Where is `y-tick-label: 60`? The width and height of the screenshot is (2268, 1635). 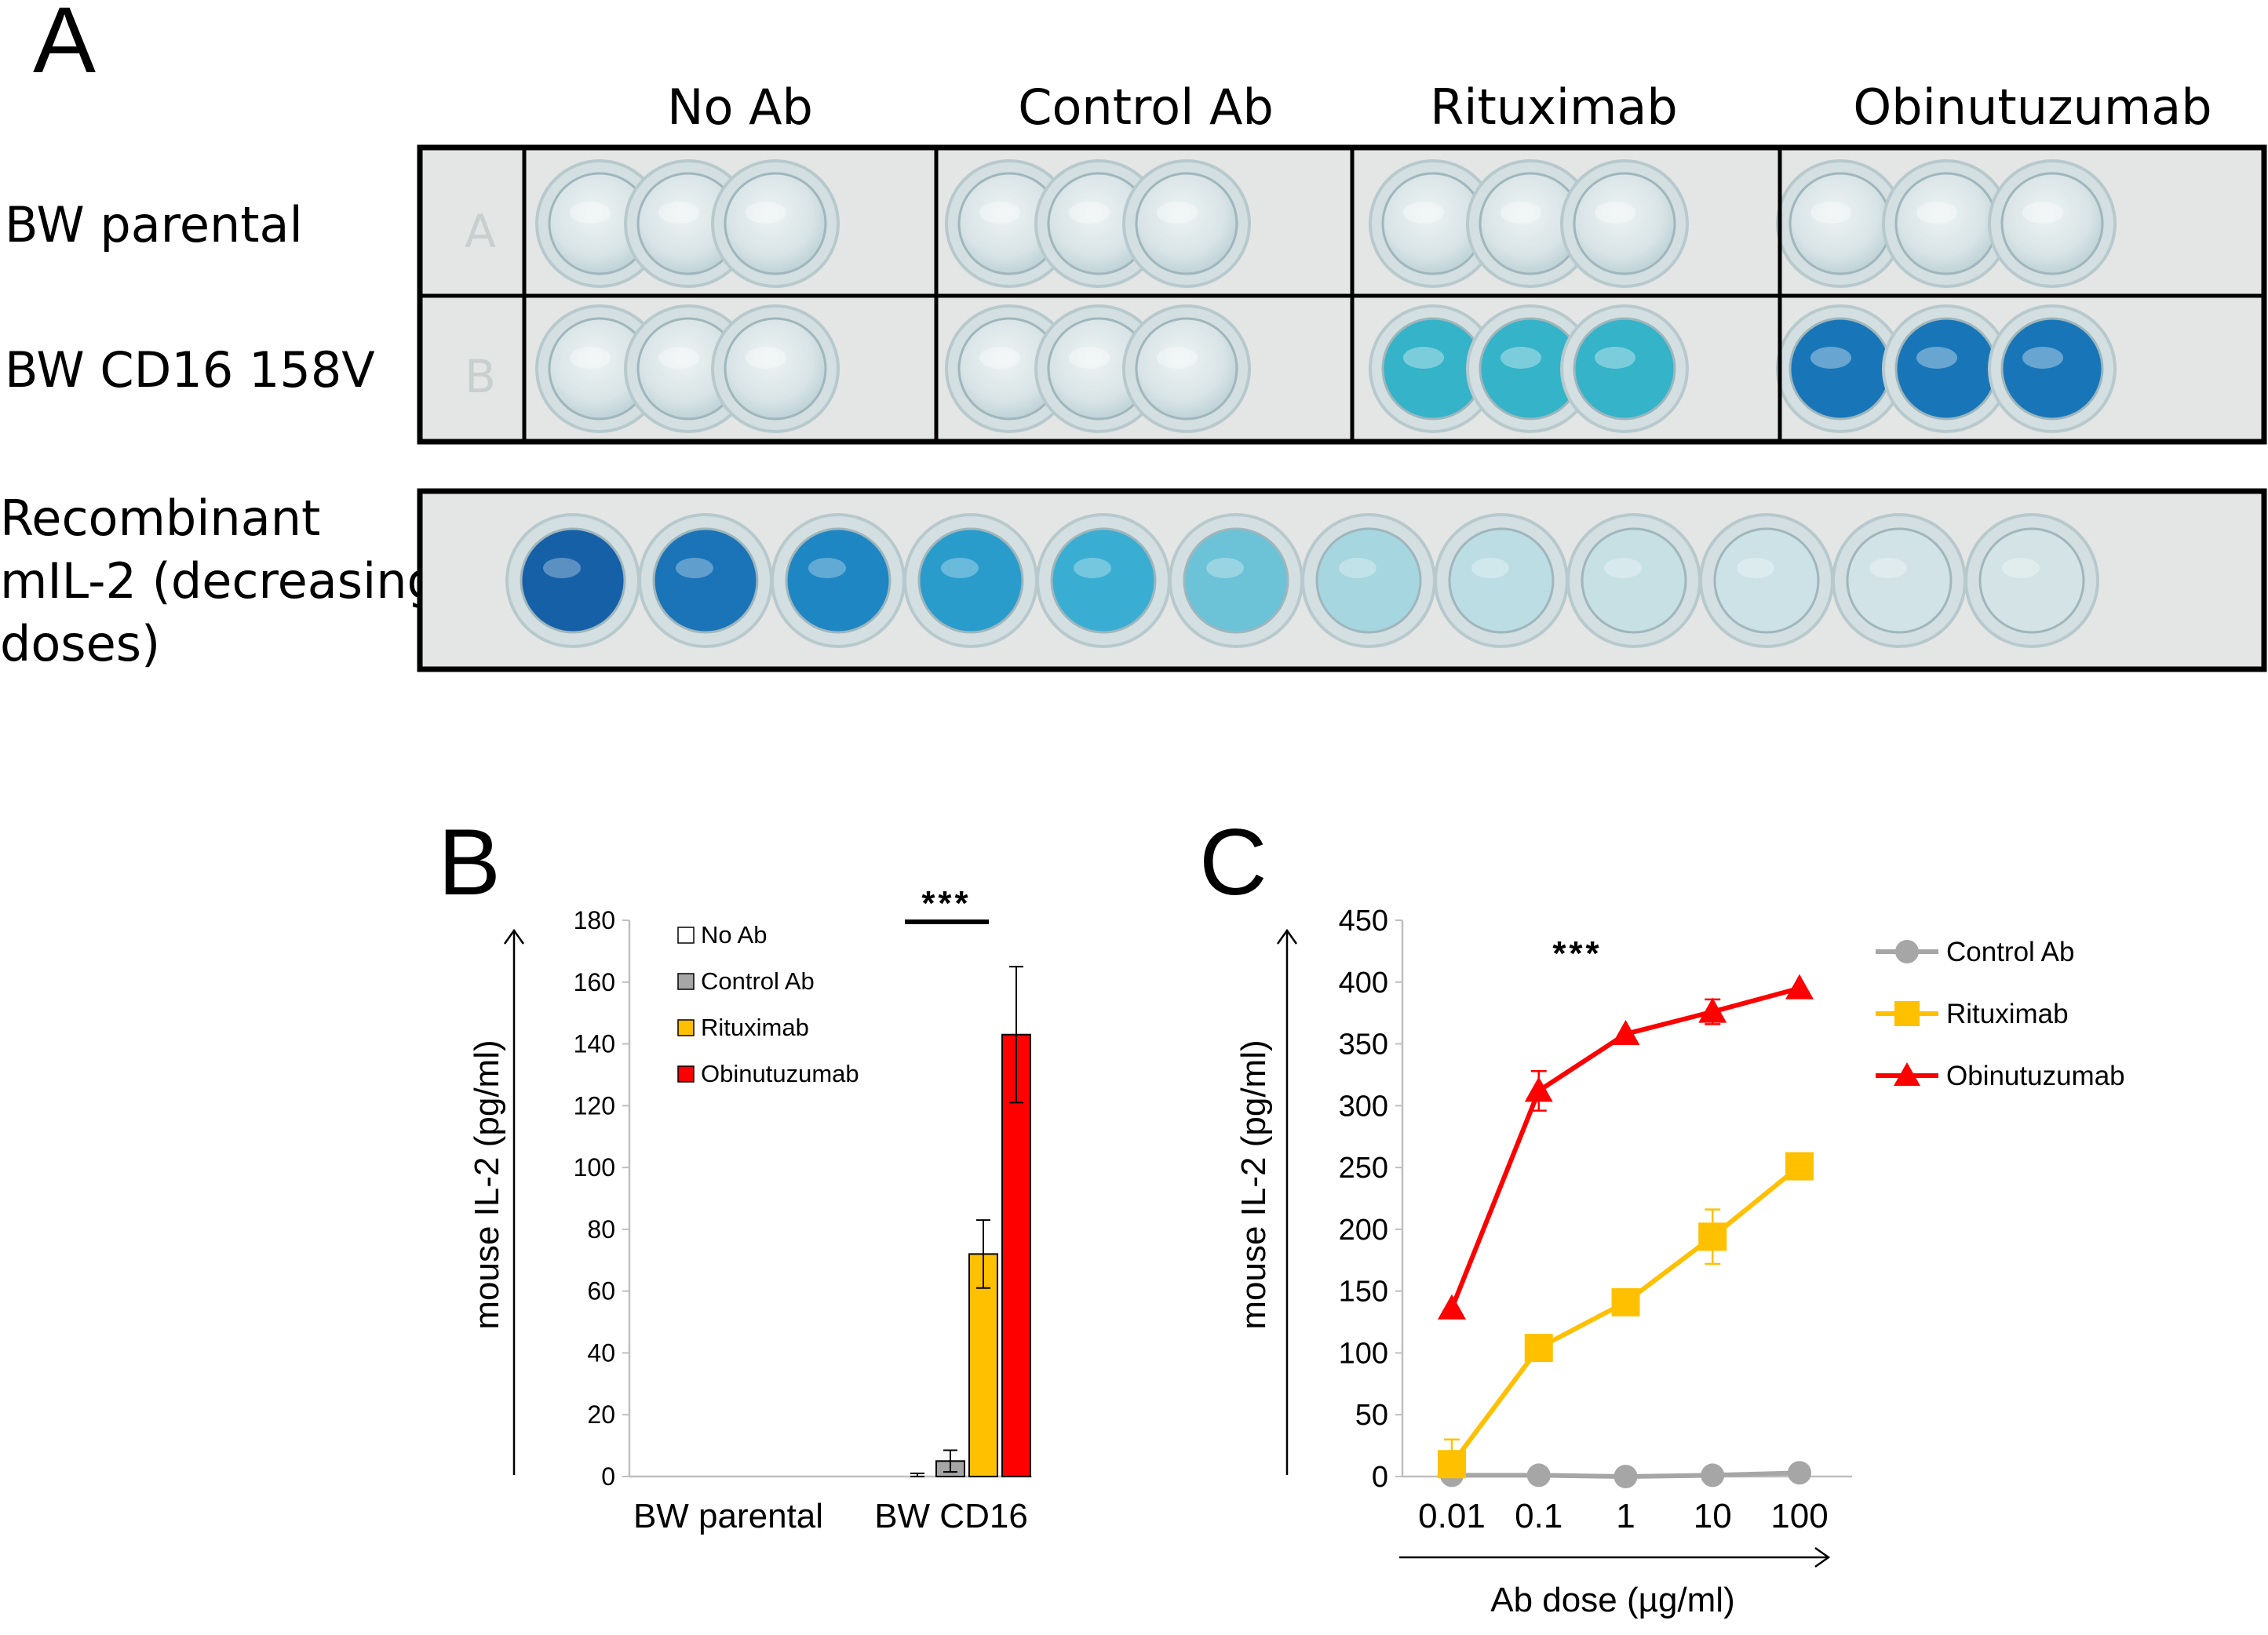
y-tick-label: 60 is located at coordinates (601, 1291).